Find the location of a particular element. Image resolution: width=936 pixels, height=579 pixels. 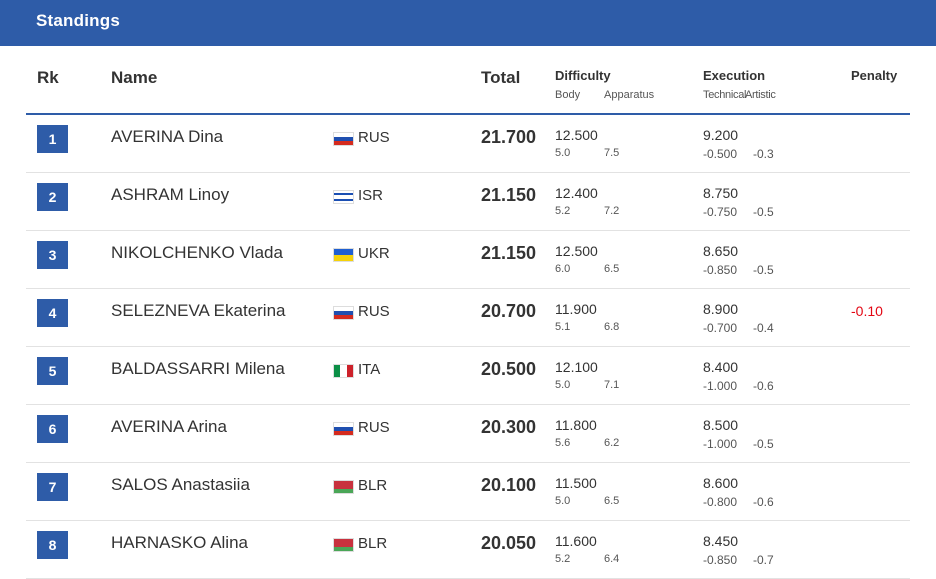

body-score: 6.0 is located at coordinates (563, 269).